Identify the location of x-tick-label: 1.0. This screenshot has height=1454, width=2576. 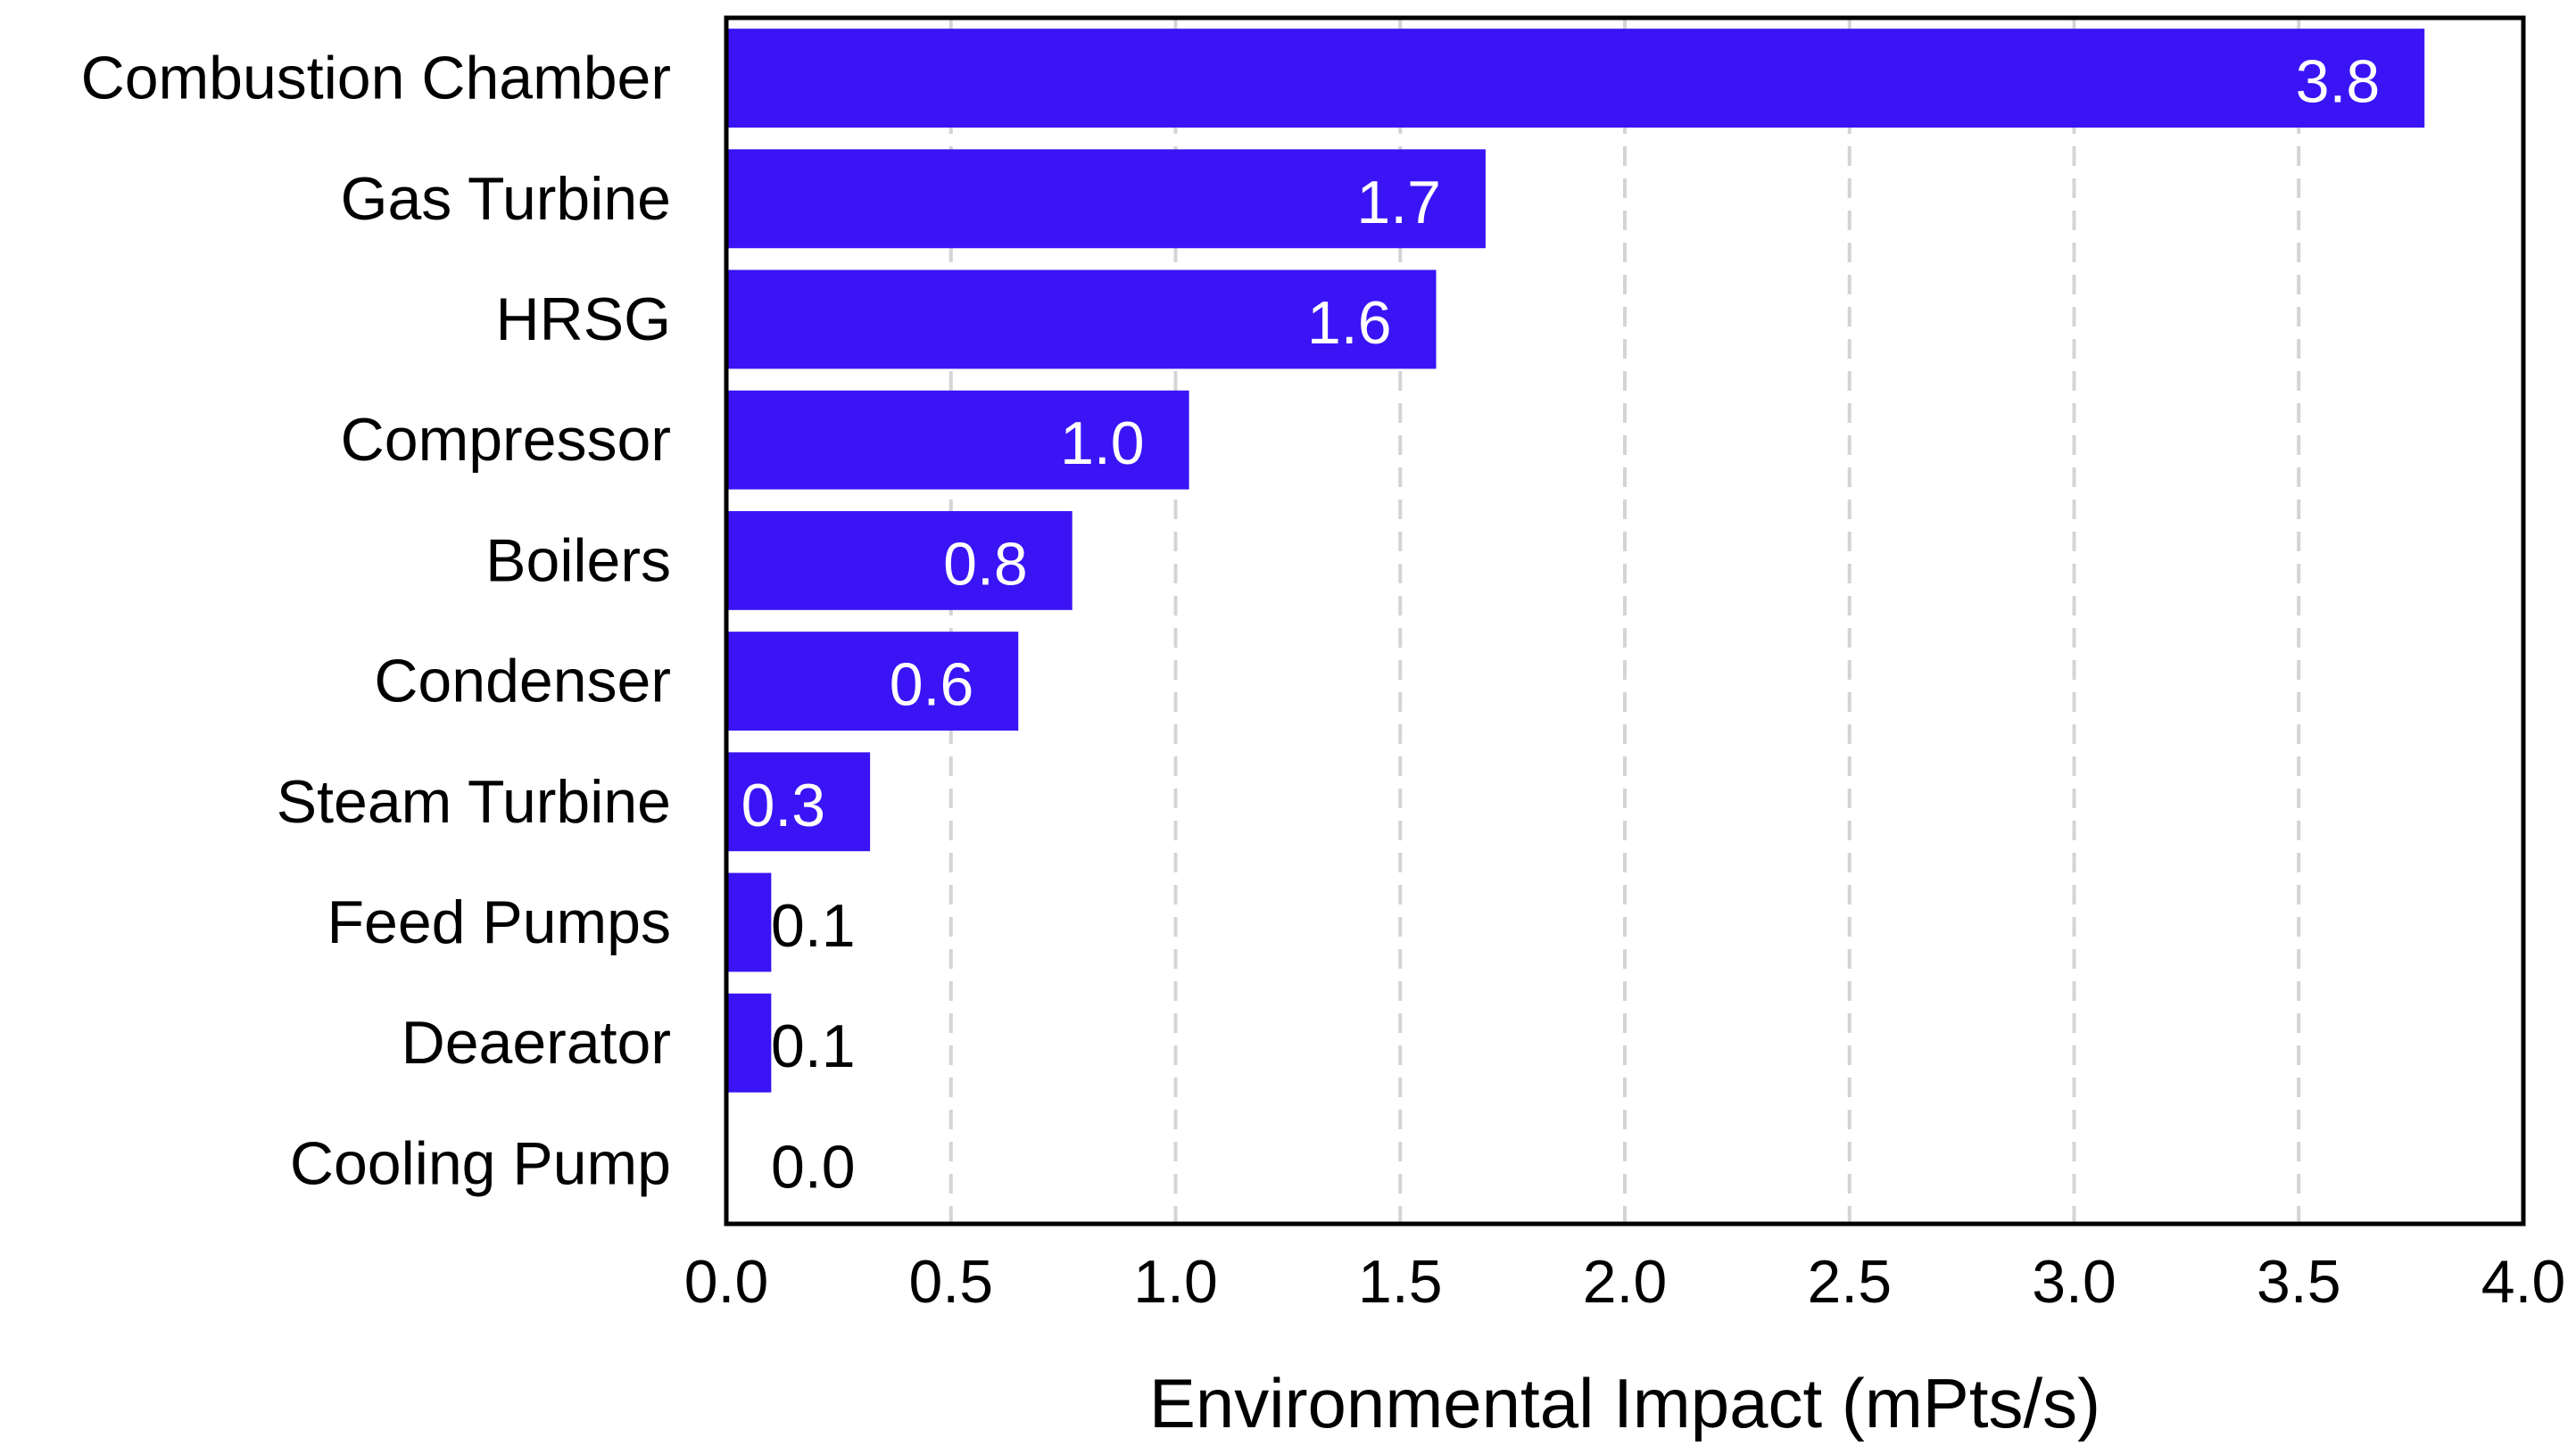
(1175, 1282).